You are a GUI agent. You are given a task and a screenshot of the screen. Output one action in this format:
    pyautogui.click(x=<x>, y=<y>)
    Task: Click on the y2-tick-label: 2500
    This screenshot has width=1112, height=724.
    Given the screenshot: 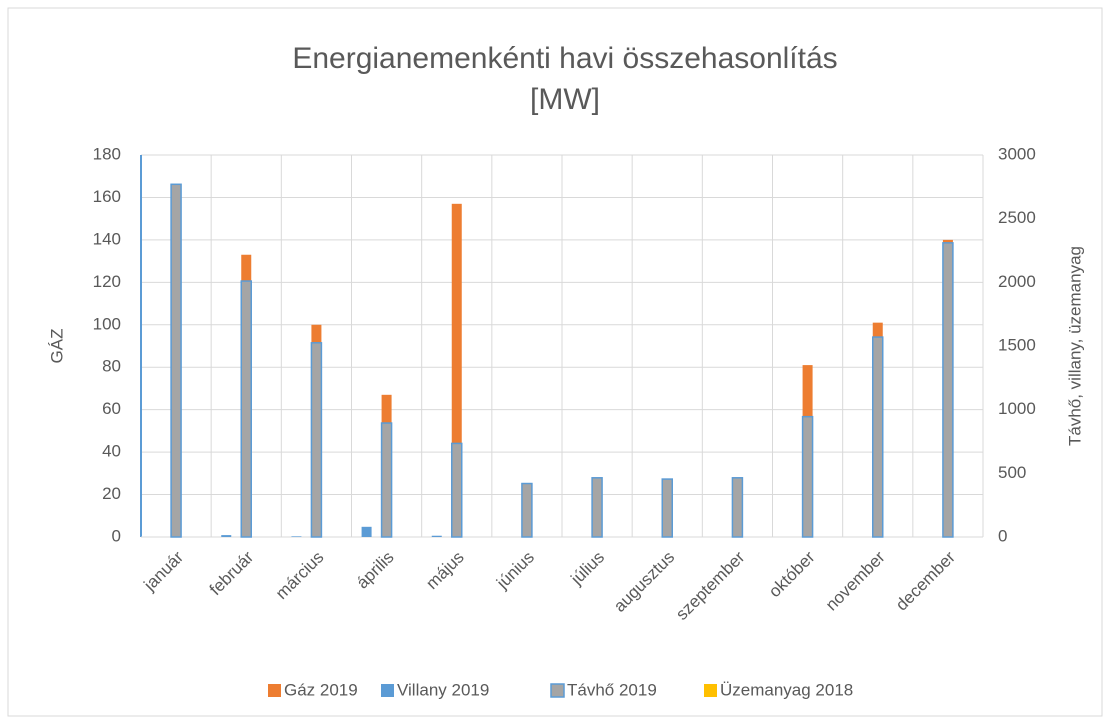 What is the action you would take?
    pyautogui.click(x=1017, y=217)
    